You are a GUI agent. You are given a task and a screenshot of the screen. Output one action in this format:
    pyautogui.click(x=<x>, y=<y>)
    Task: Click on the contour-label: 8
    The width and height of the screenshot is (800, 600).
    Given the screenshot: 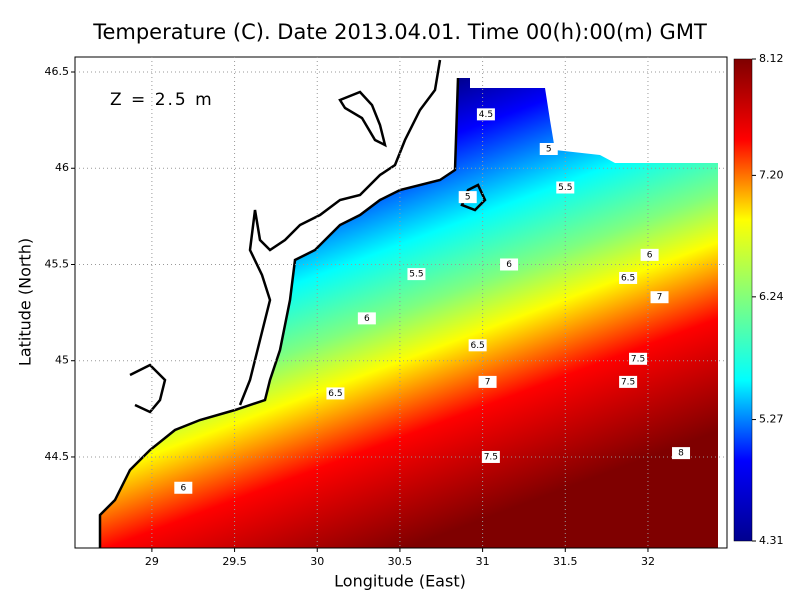 What is the action you would take?
    pyautogui.click(x=681, y=454)
    